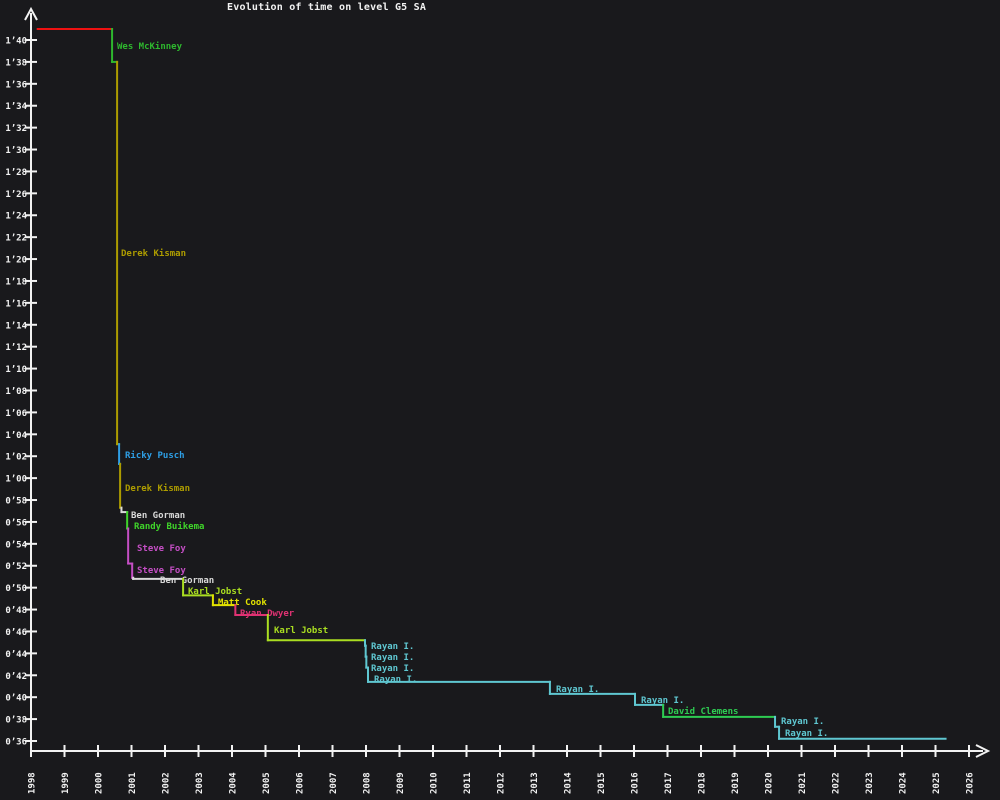 The image size is (1000, 800). Describe the element at coordinates (16, 414) in the screenshot. I see `y-tick-label: 1’06` at that location.